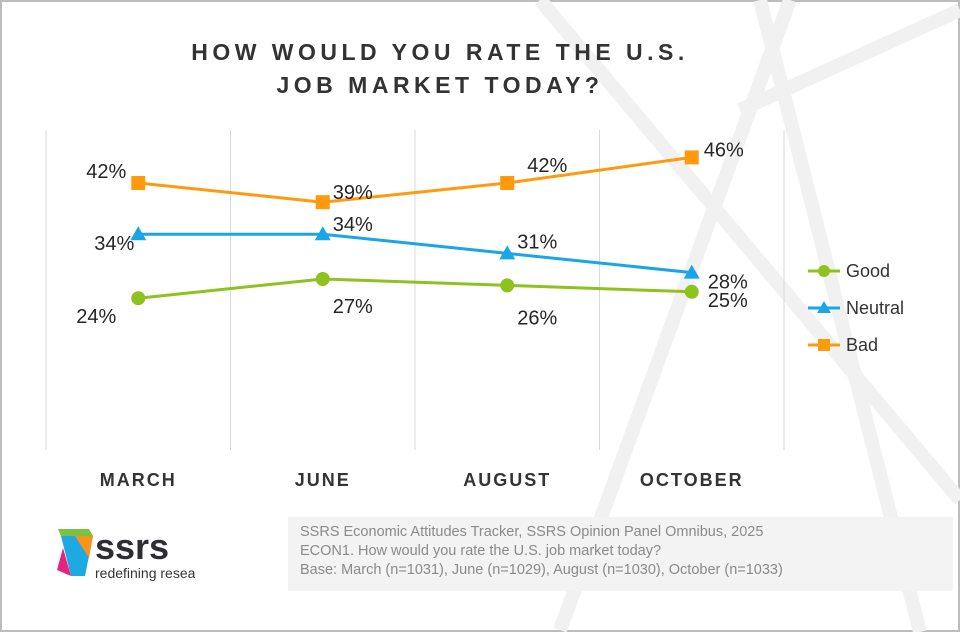 The height and width of the screenshot is (632, 960). I want to click on legend-label: Good, so click(868, 271).